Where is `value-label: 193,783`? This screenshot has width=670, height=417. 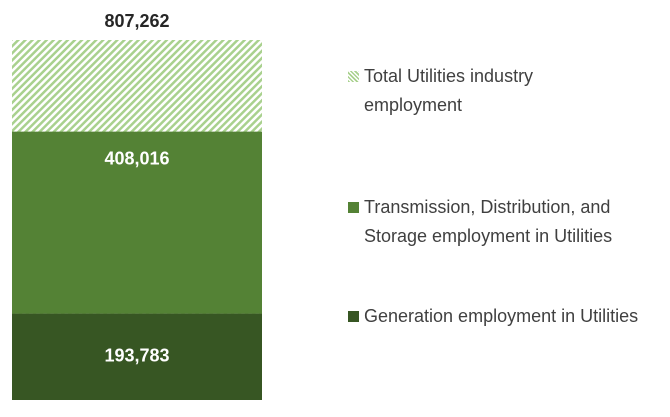
value-label: 193,783 is located at coordinates (136, 356).